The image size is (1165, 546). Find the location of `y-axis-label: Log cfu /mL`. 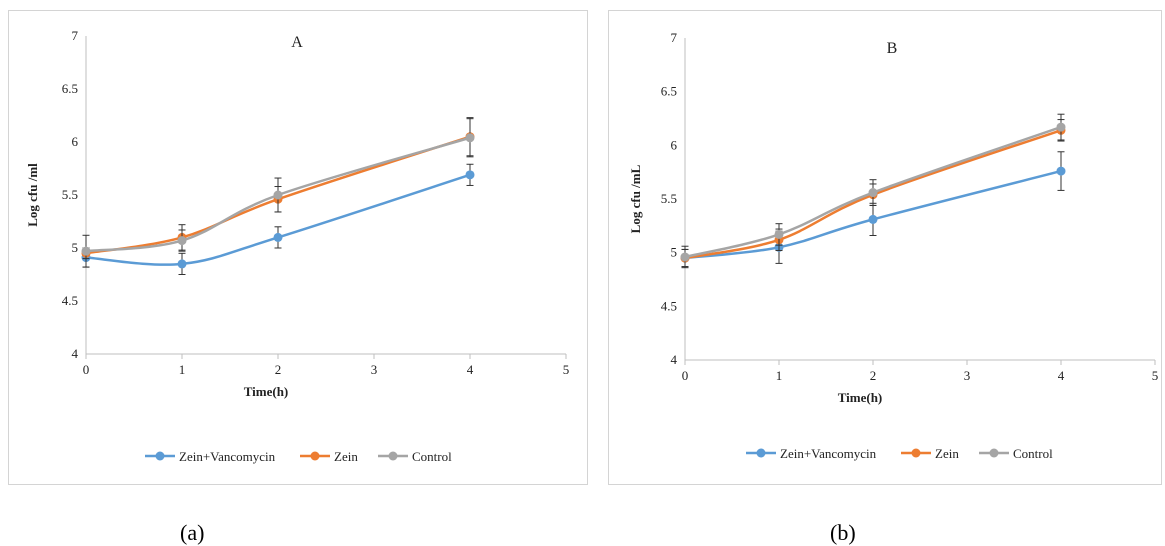

y-axis-label: Log cfu /mL is located at coordinates (635, 198).